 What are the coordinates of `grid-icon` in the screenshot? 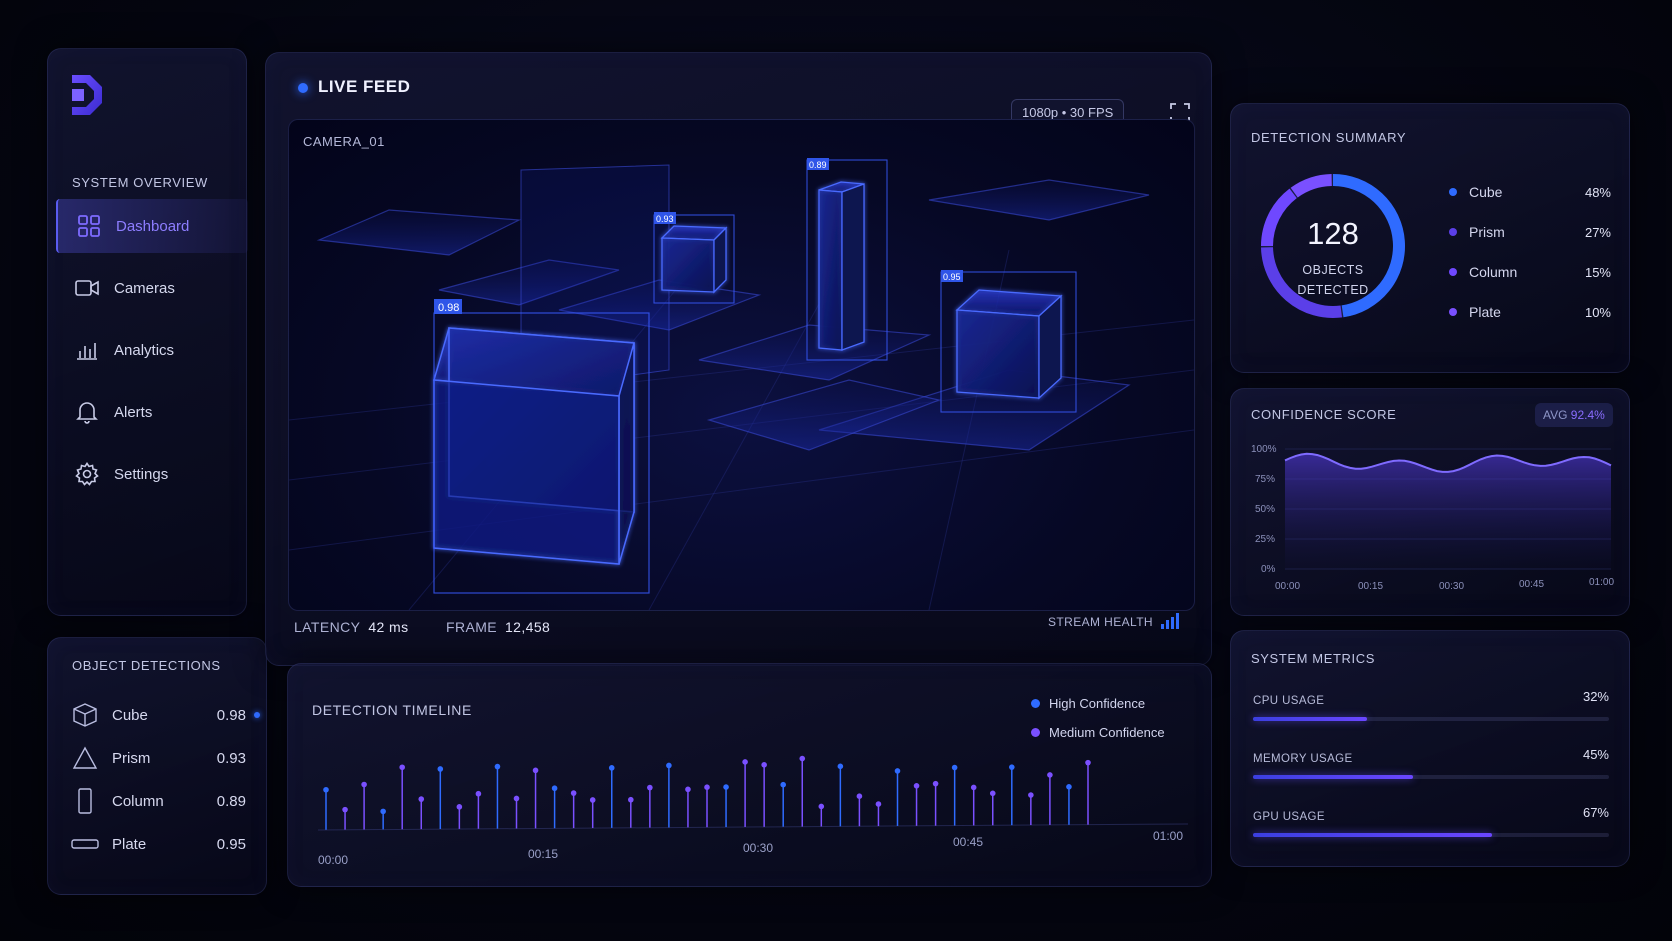 It's located at (89, 226).